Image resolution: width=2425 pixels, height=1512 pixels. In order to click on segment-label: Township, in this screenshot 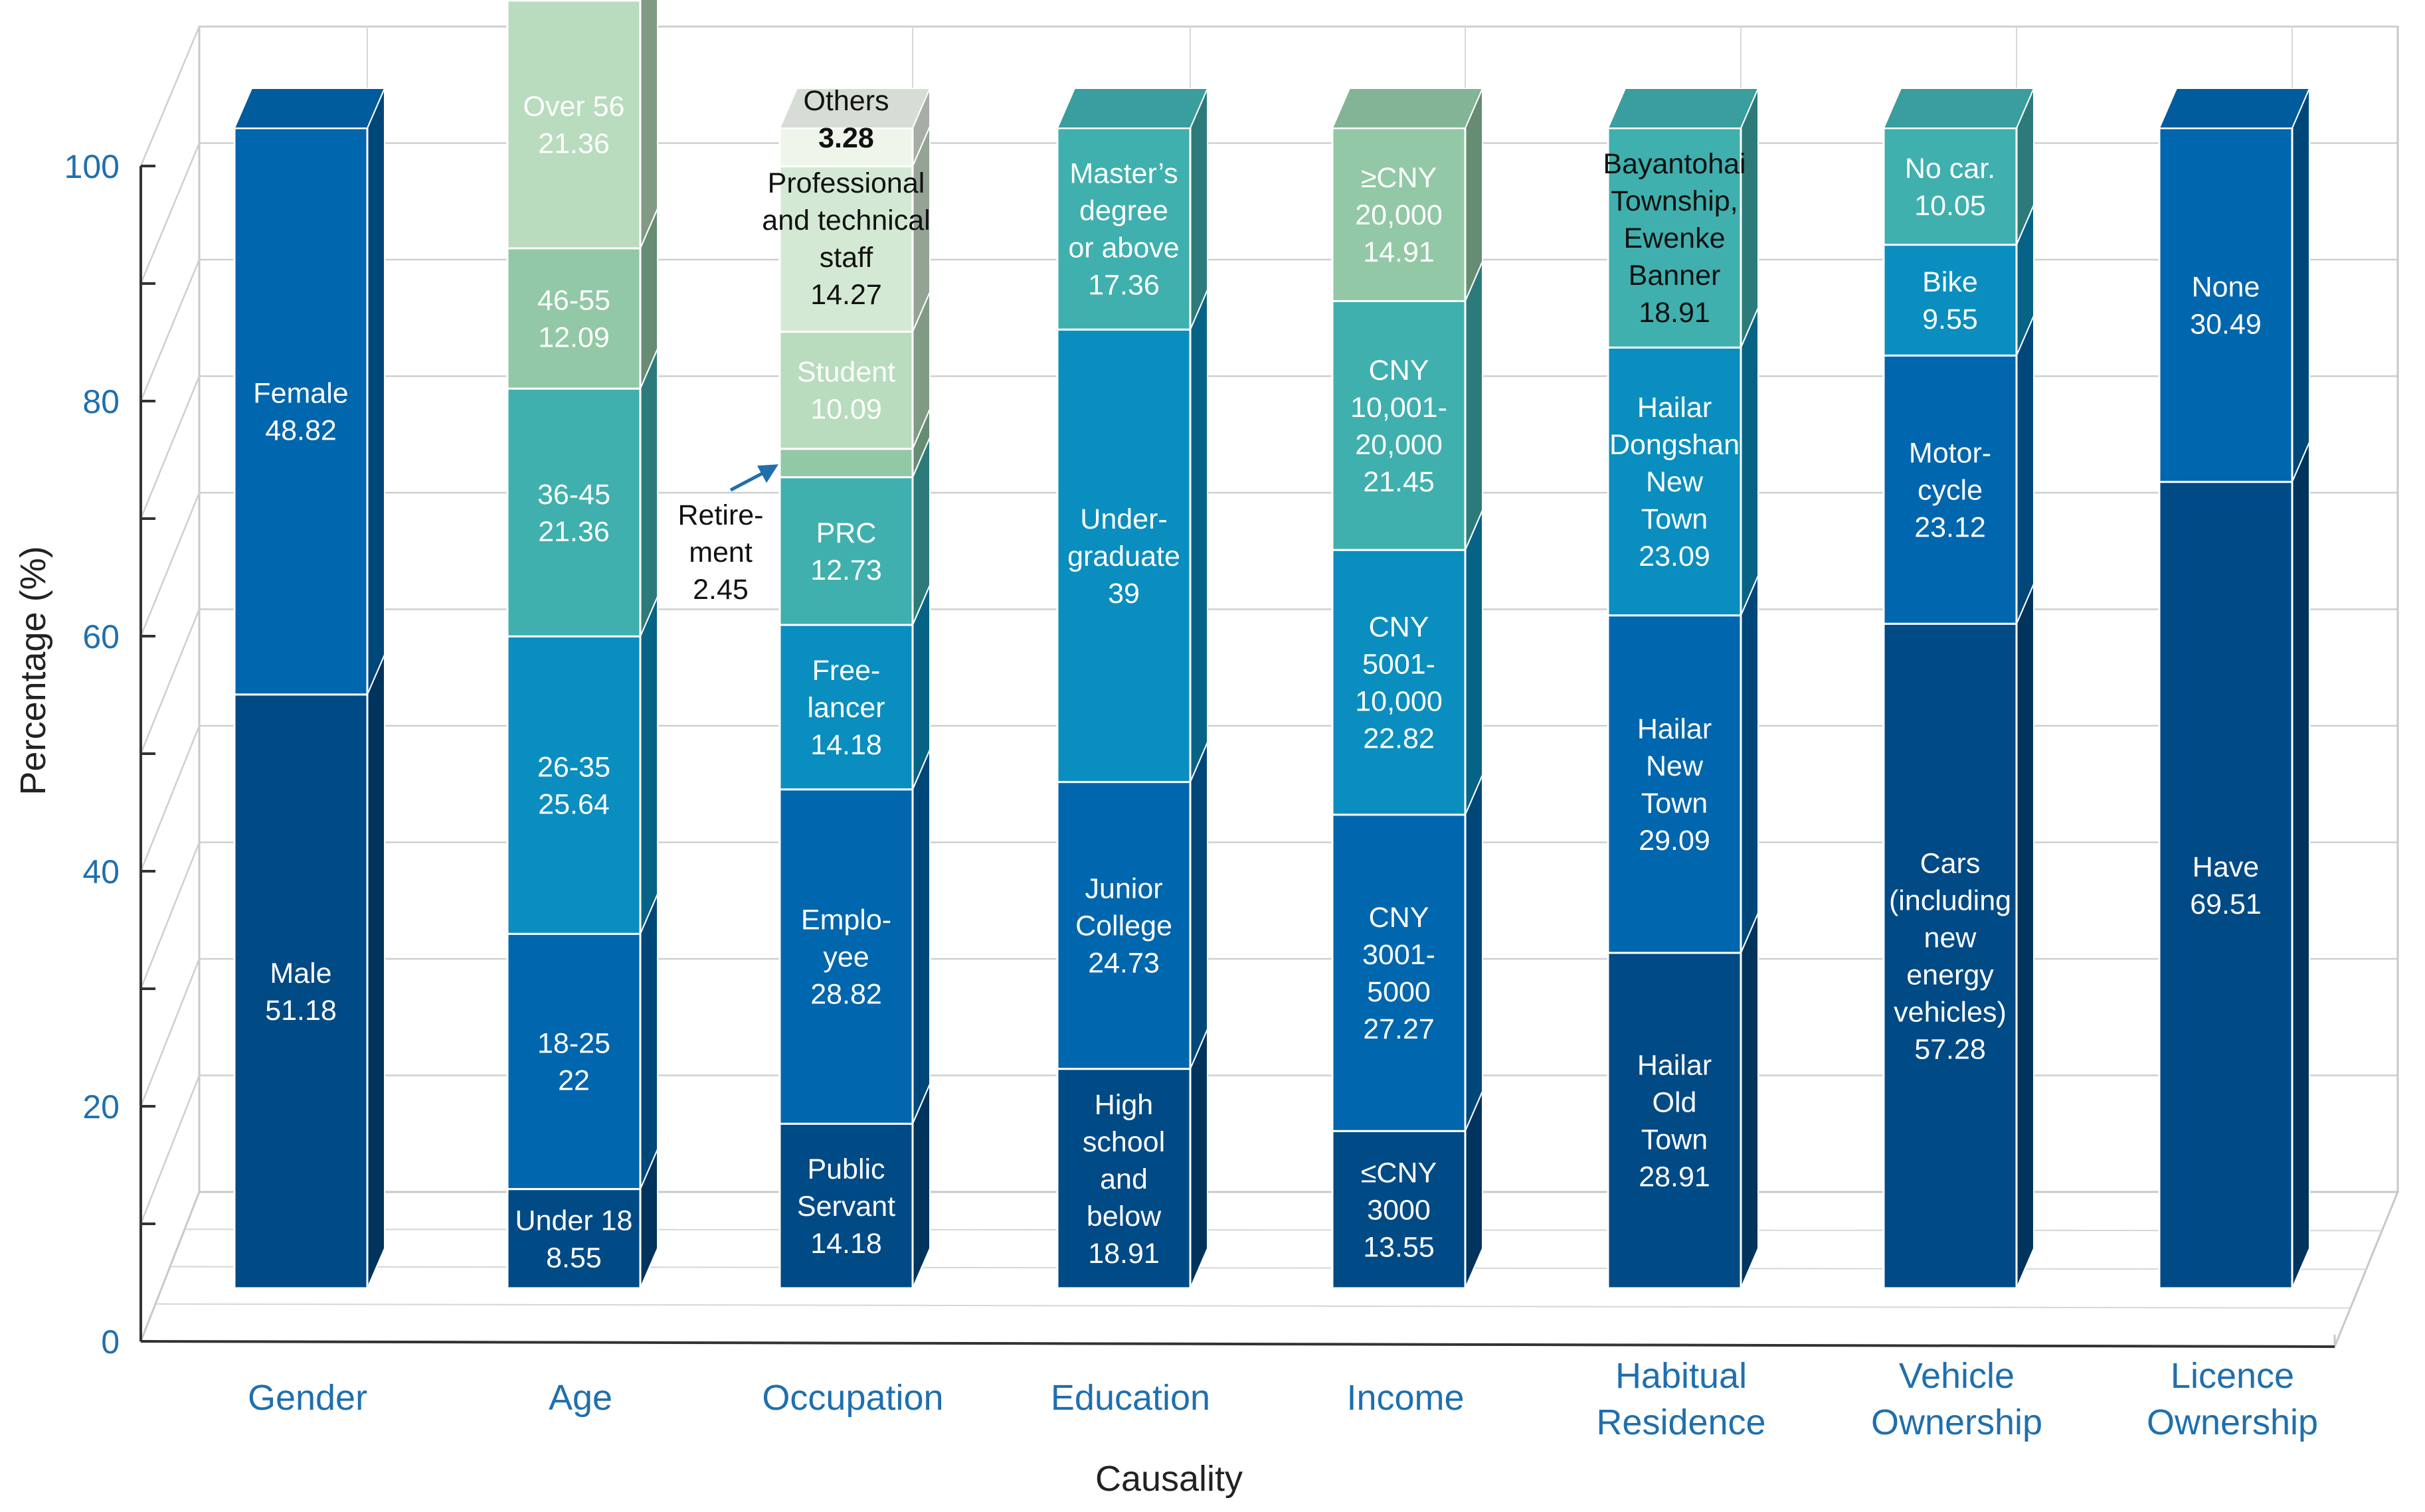, I will do `click(1675, 201)`.